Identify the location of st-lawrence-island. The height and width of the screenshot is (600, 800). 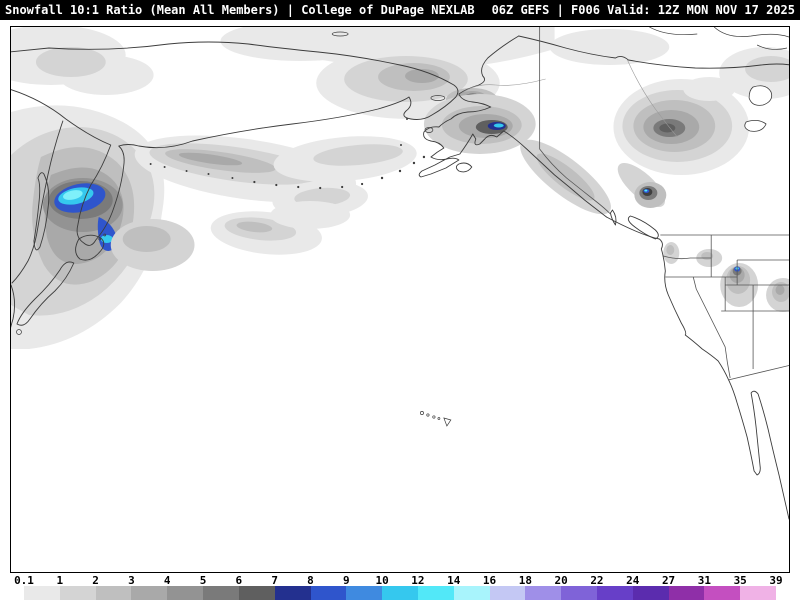
(438, 98).